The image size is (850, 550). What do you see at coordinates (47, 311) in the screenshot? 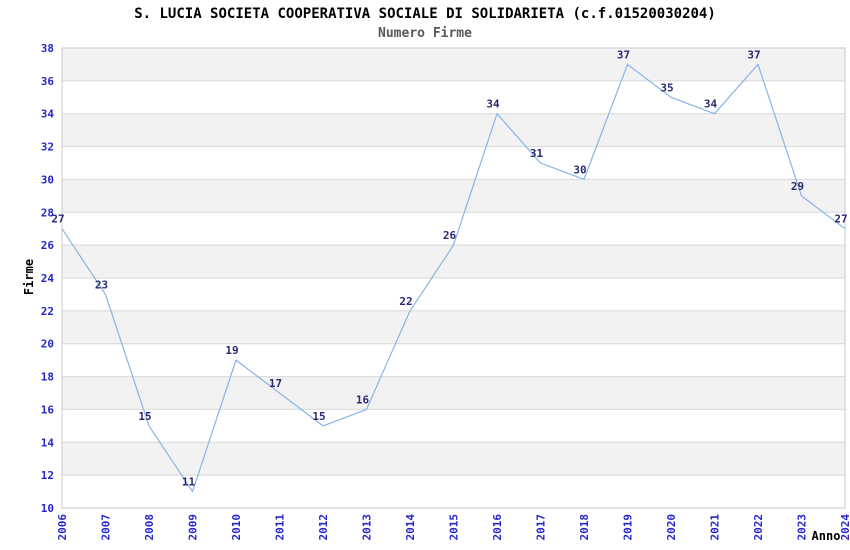
I see `y-tick-label: 22` at bounding box center [47, 311].